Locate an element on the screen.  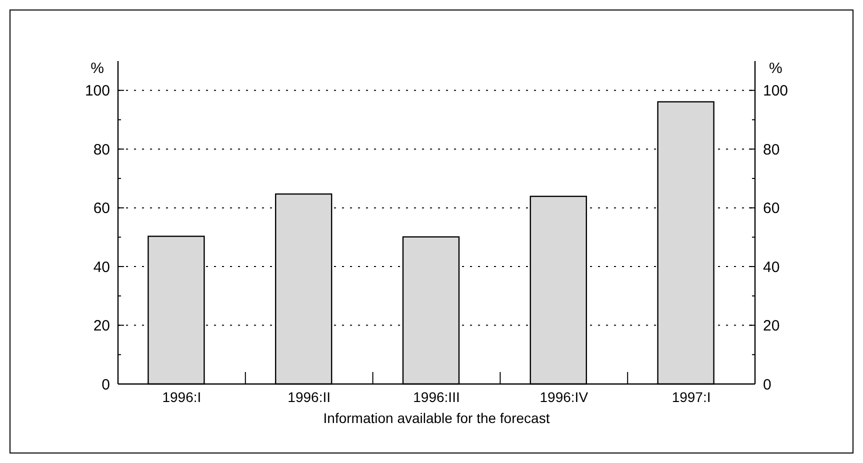
y2-tick-label: 100 is located at coordinates (775, 91).